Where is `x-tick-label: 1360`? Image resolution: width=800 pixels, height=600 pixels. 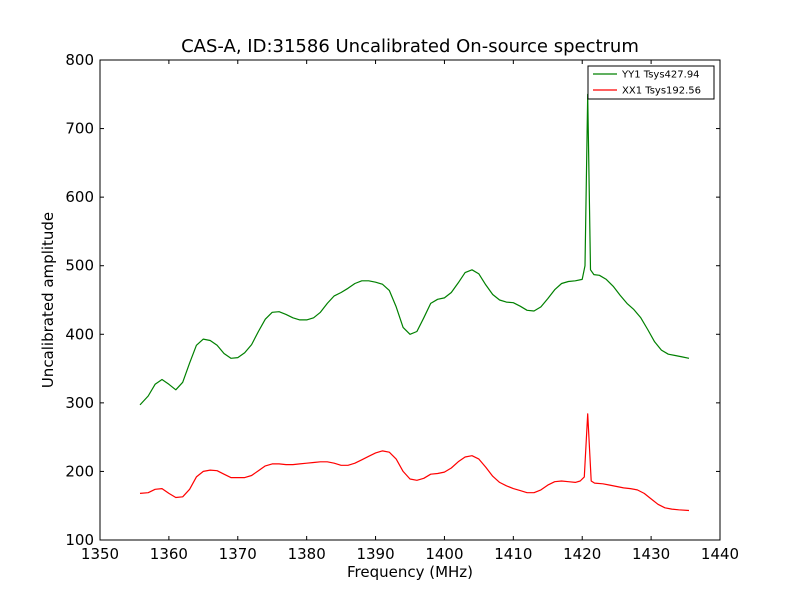 x-tick-label: 1360 is located at coordinates (169, 554).